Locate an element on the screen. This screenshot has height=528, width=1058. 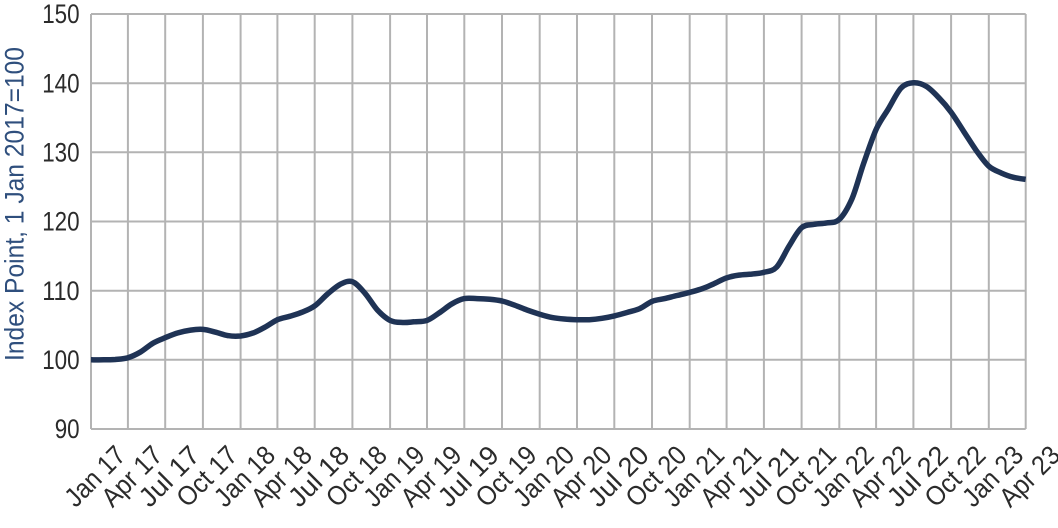
svg-text: 120 is located at coordinates (60, 222).